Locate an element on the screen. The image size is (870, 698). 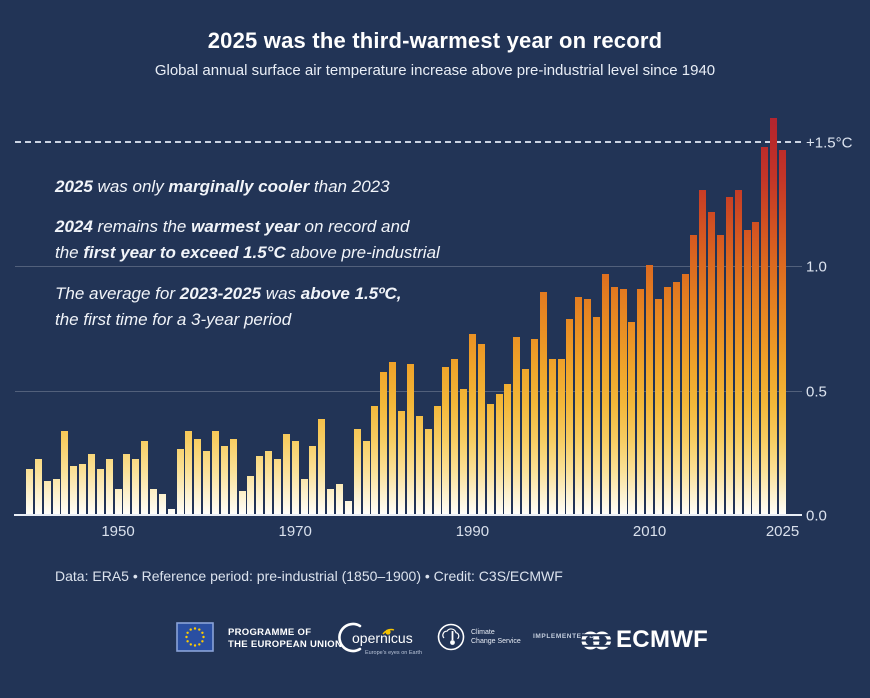
bar-2000 is located at coordinates (561, 437).